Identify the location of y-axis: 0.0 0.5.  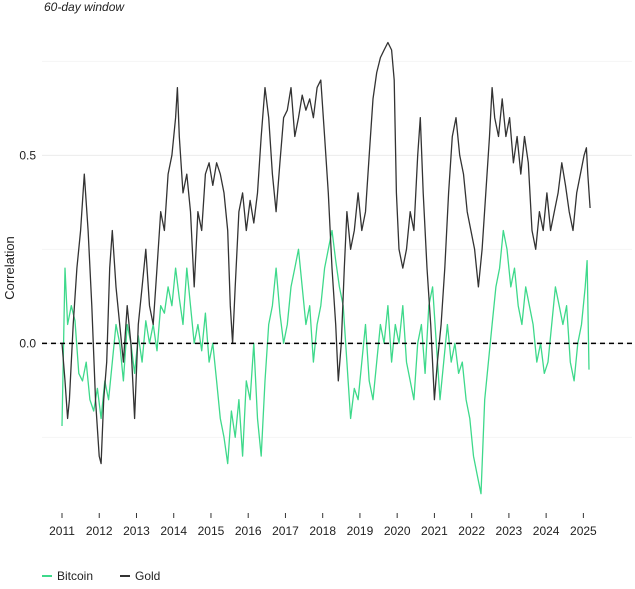
(27, 249).